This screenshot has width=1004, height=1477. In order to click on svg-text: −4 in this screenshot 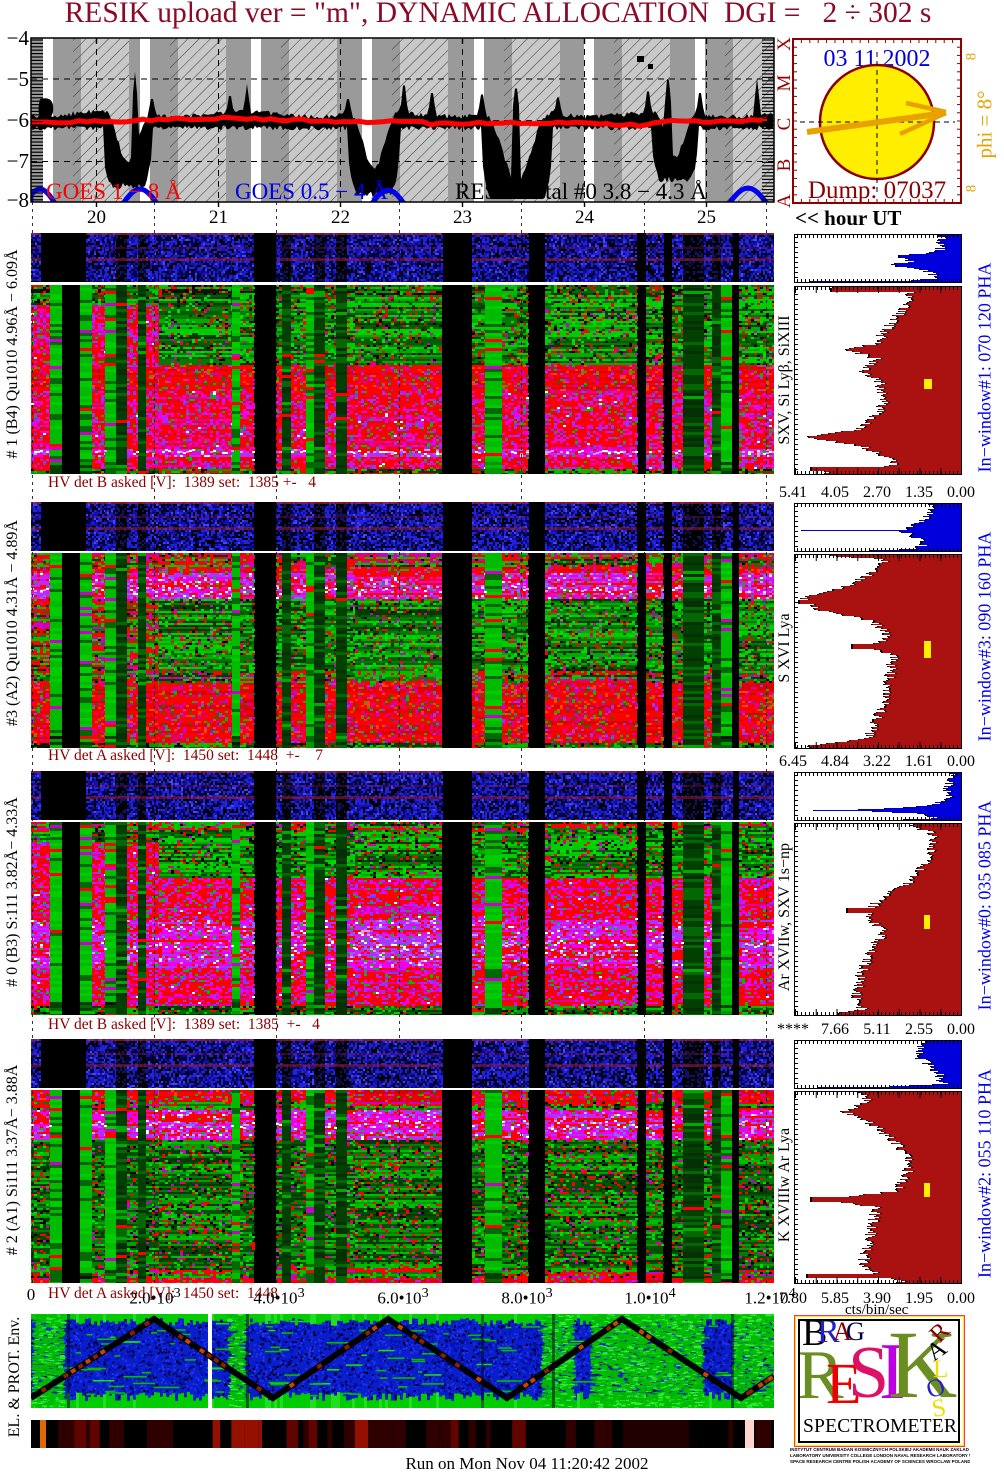, I will do `click(18, 38)`.